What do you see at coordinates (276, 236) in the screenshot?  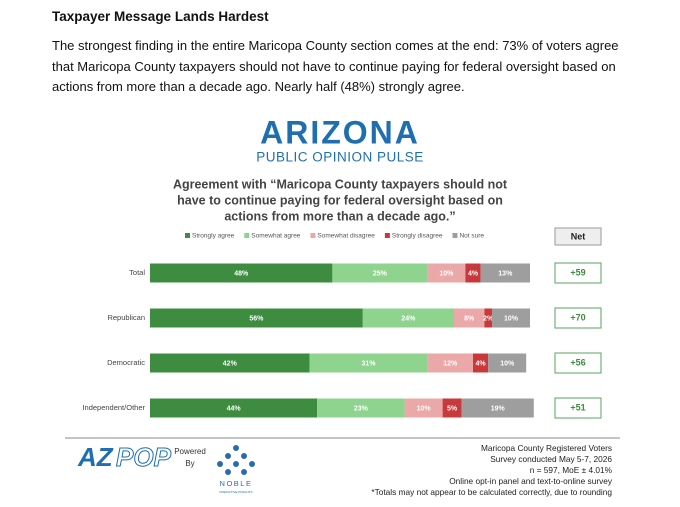 I see `legend-label: Somewhat agree` at bounding box center [276, 236].